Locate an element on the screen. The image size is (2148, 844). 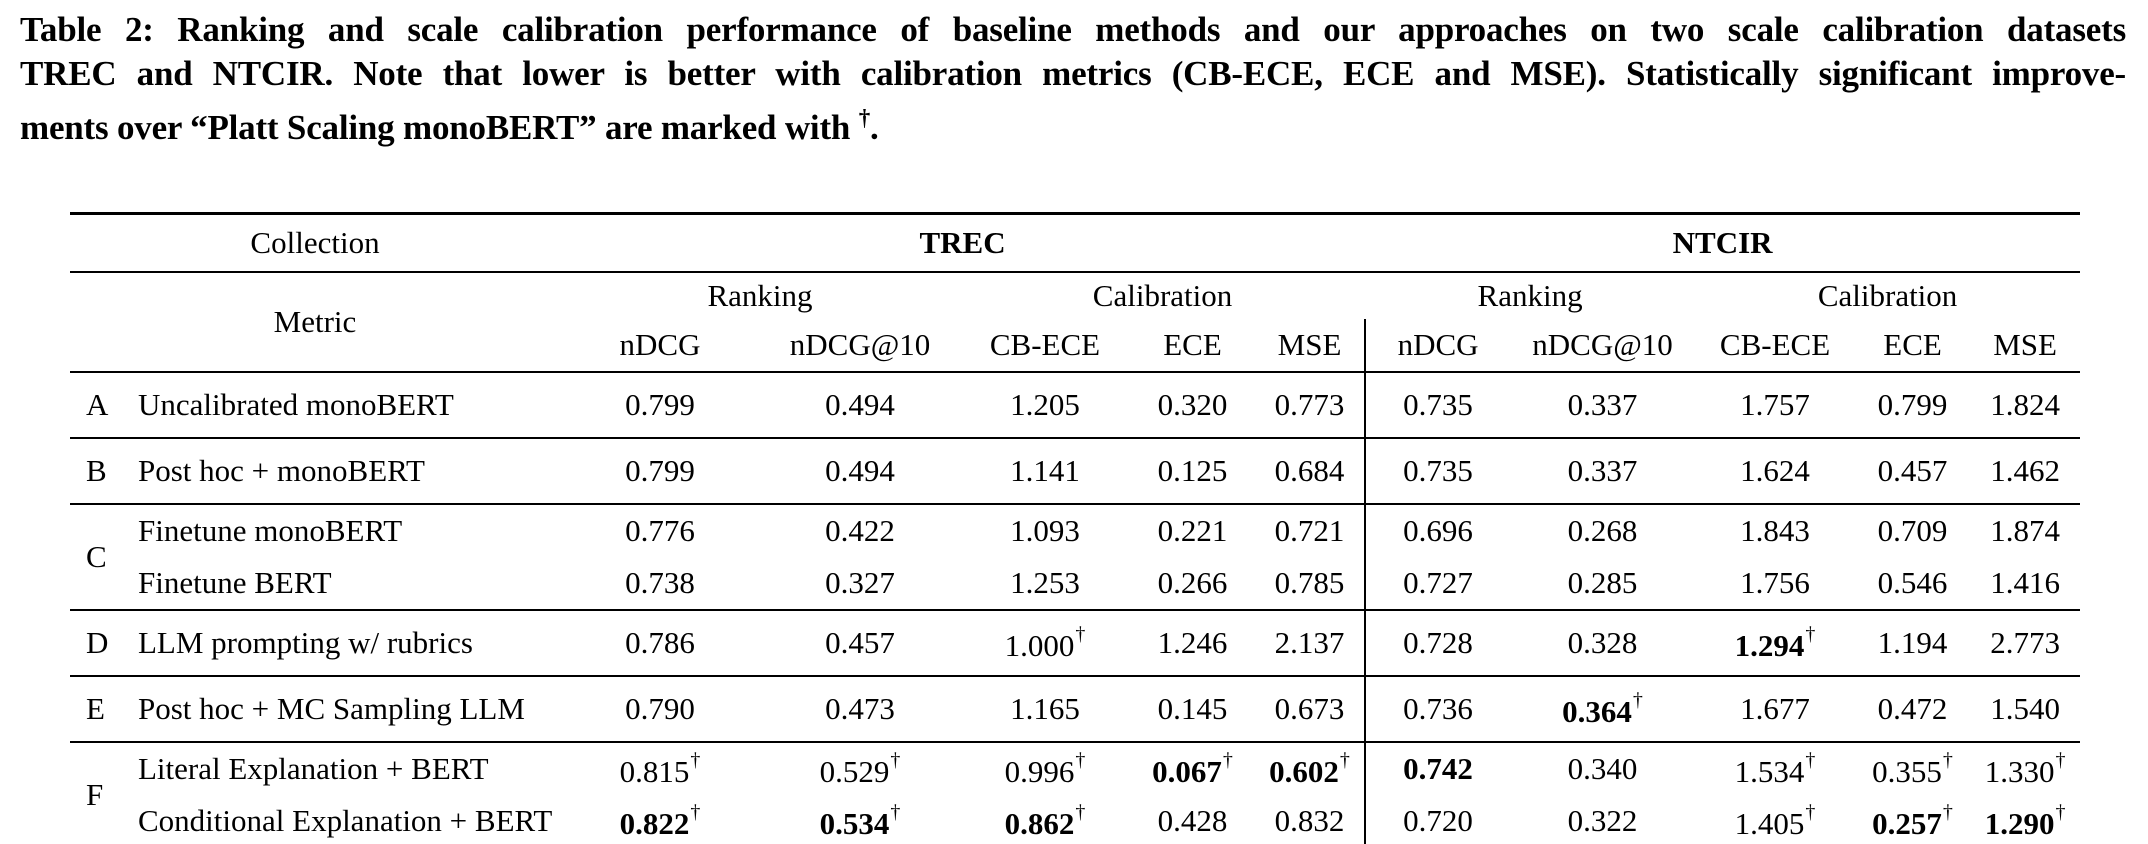
metric-value: 0.529 is located at coordinates (854, 771).